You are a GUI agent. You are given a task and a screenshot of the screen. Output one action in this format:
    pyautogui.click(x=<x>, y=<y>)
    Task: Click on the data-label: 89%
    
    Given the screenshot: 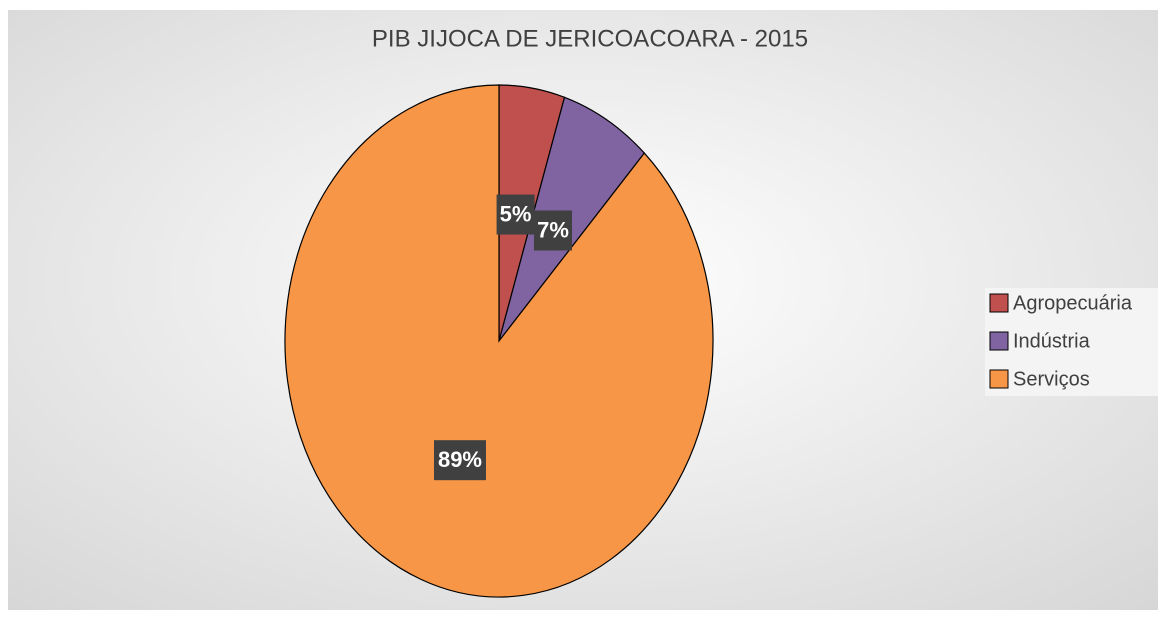 What is the action you would take?
    pyautogui.click(x=460, y=459)
    